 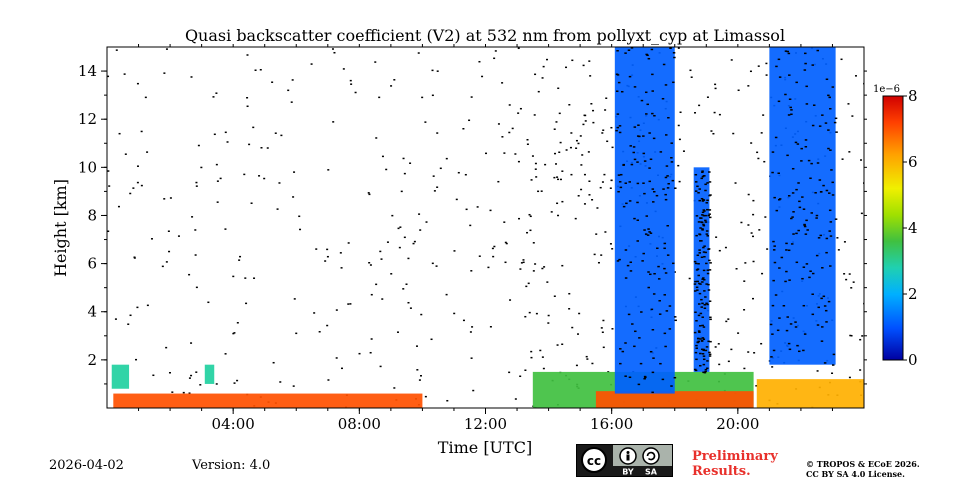 I want to click on x-tick-label: 08:00, so click(x=359, y=424).